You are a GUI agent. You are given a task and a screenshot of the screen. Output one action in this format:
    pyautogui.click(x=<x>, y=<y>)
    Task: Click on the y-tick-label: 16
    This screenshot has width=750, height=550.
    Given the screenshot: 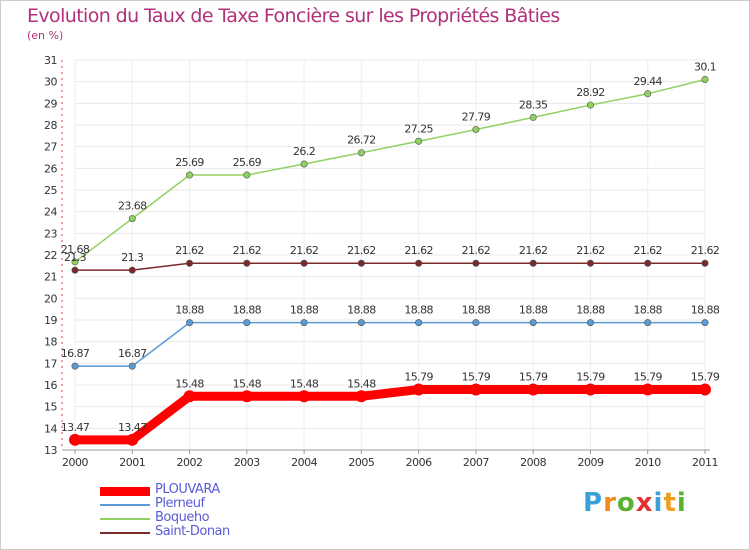 What is the action you would take?
    pyautogui.click(x=50, y=385)
    